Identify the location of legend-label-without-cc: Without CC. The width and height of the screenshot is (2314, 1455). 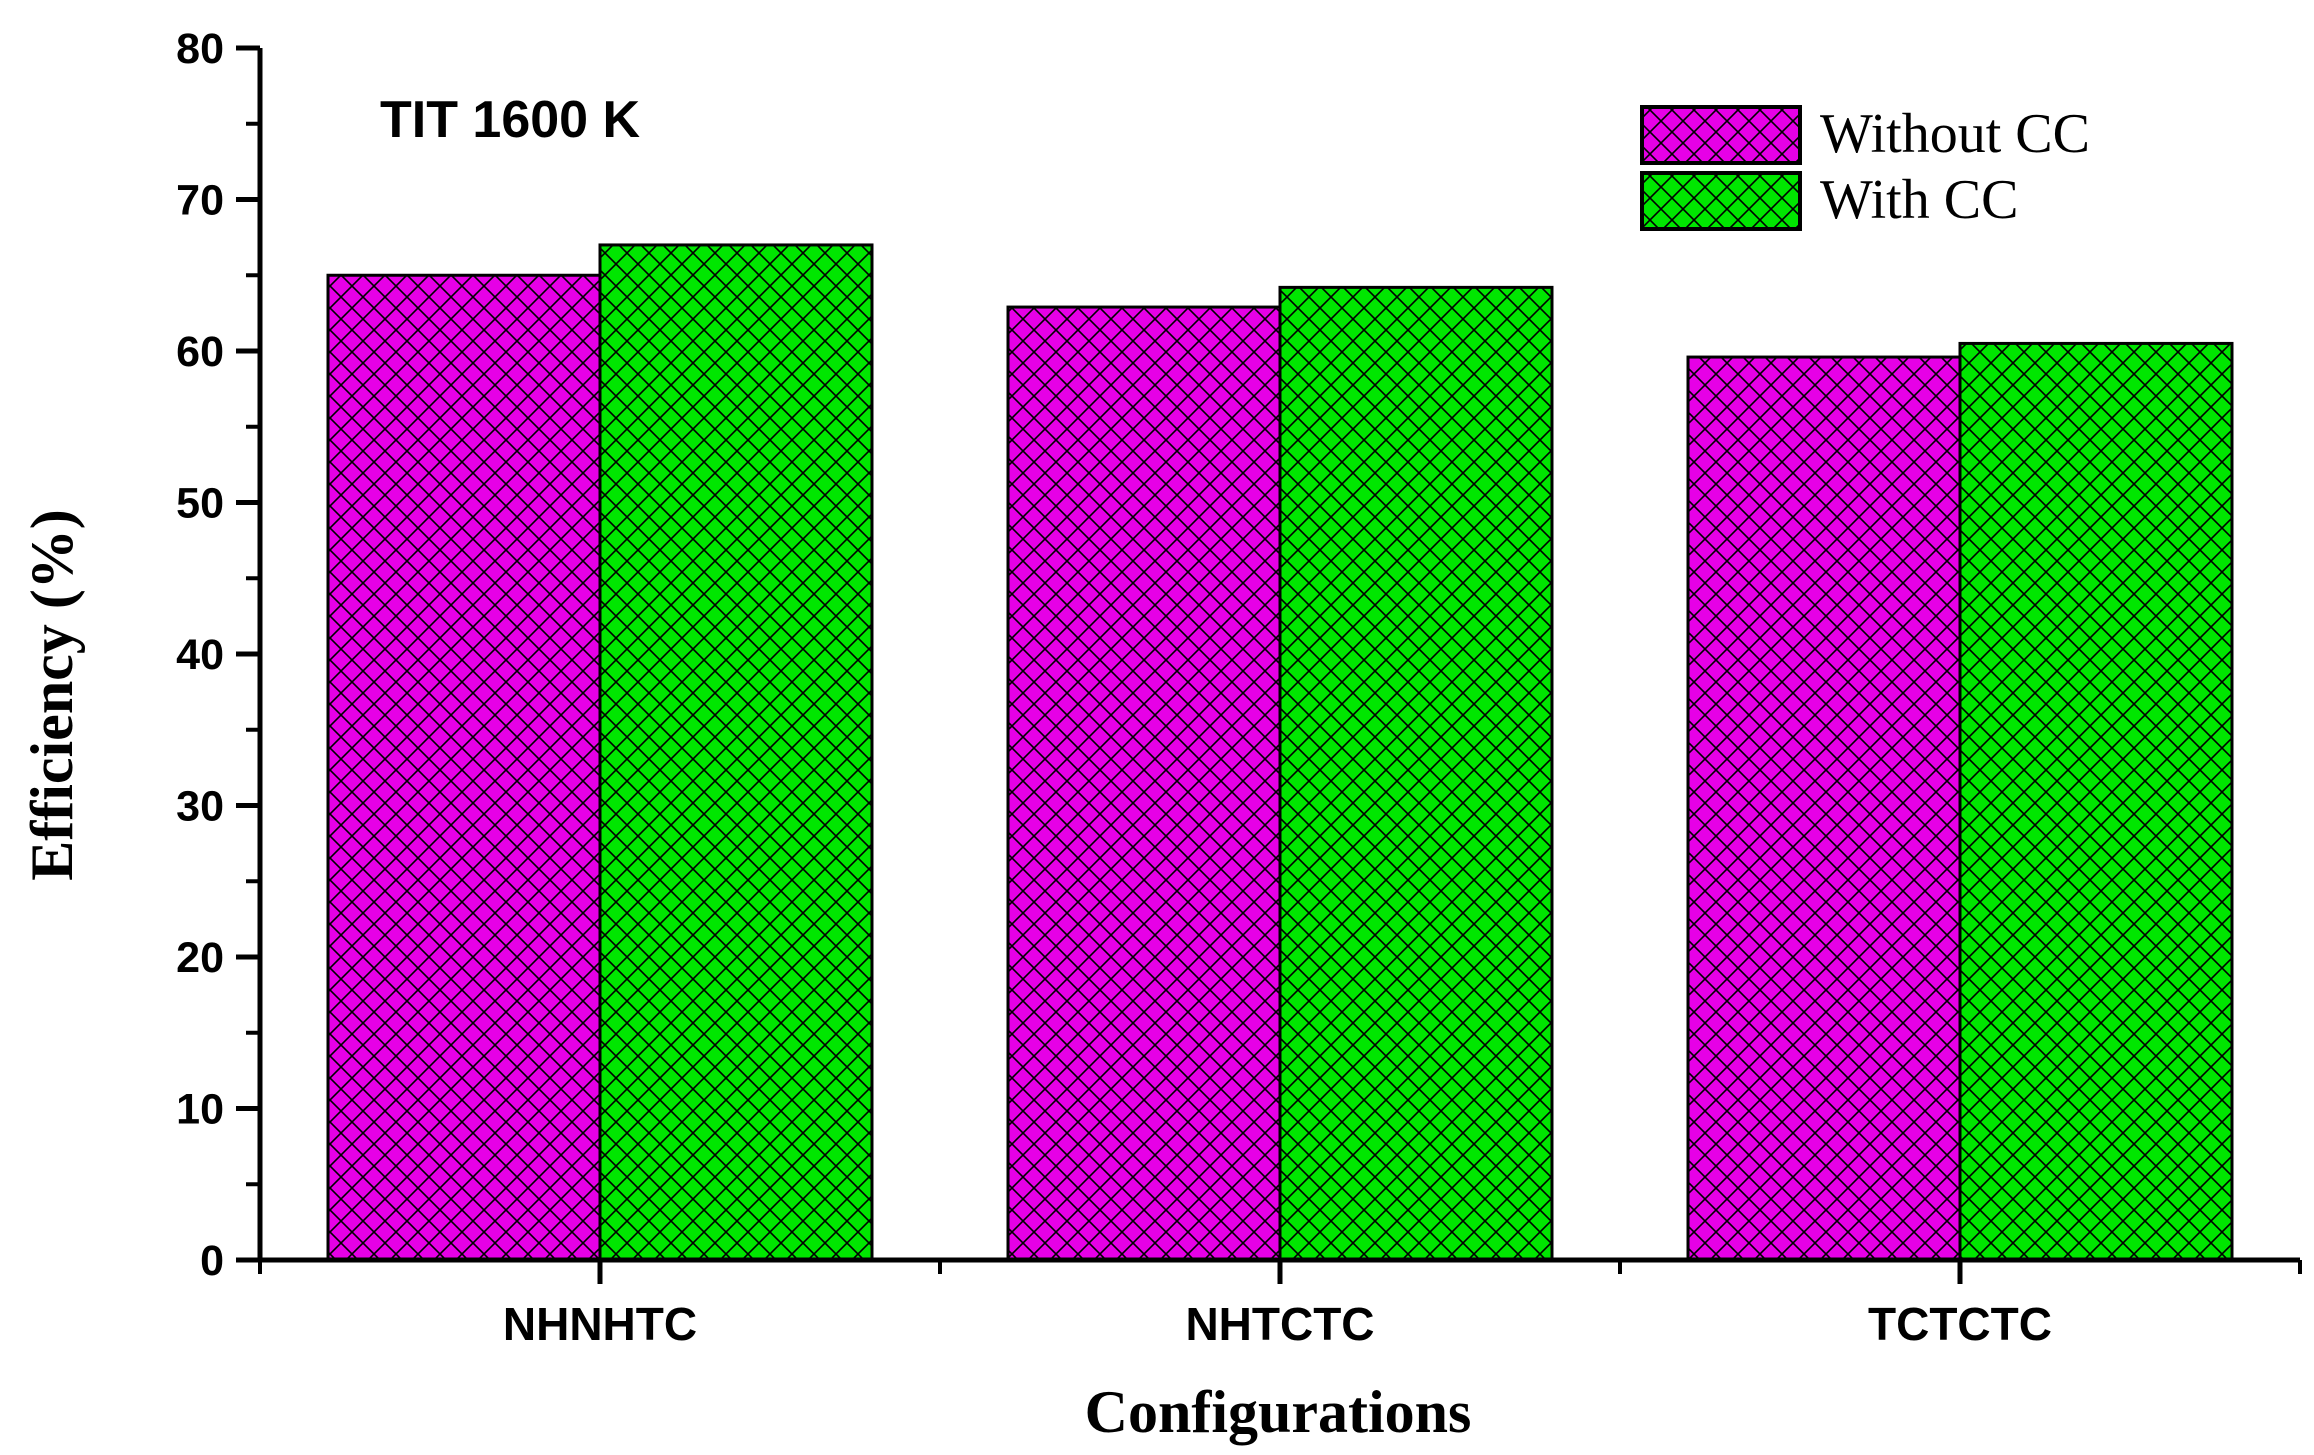
(1955, 134).